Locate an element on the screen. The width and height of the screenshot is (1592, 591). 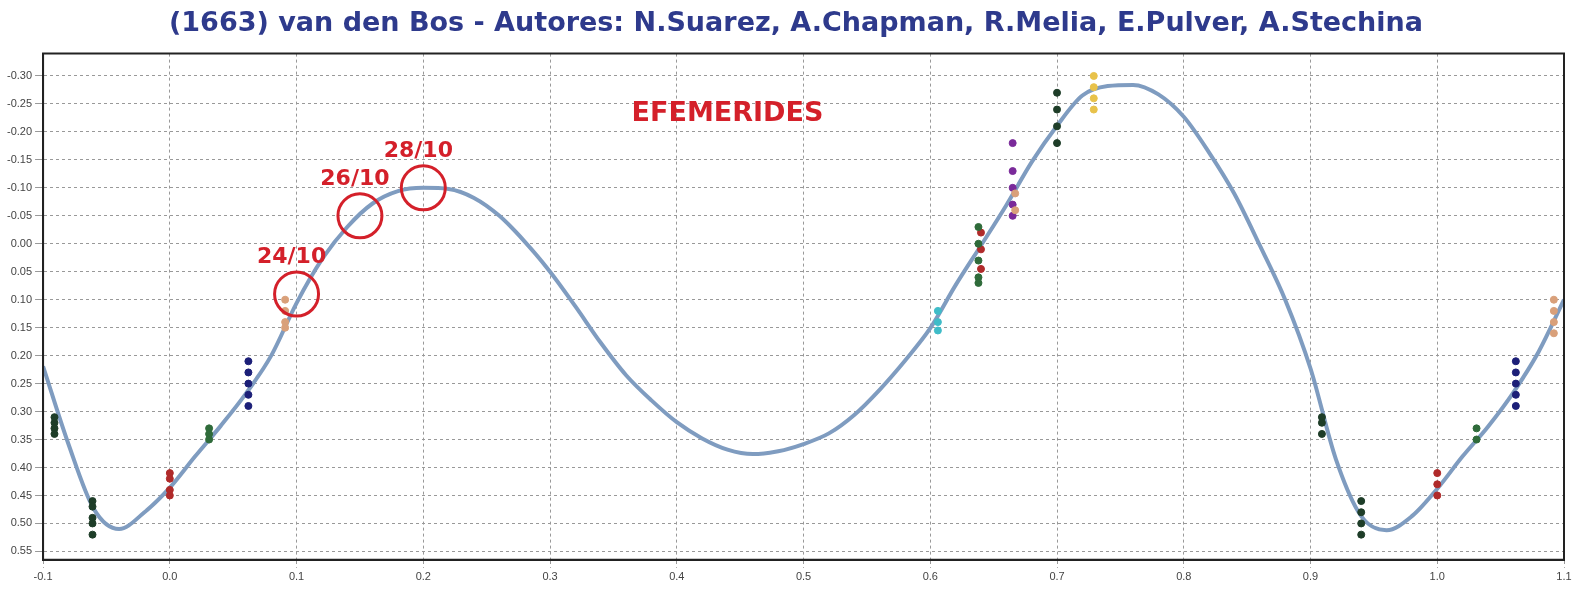
y-tick-label: 0.15 is located at coordinates (21, 326).